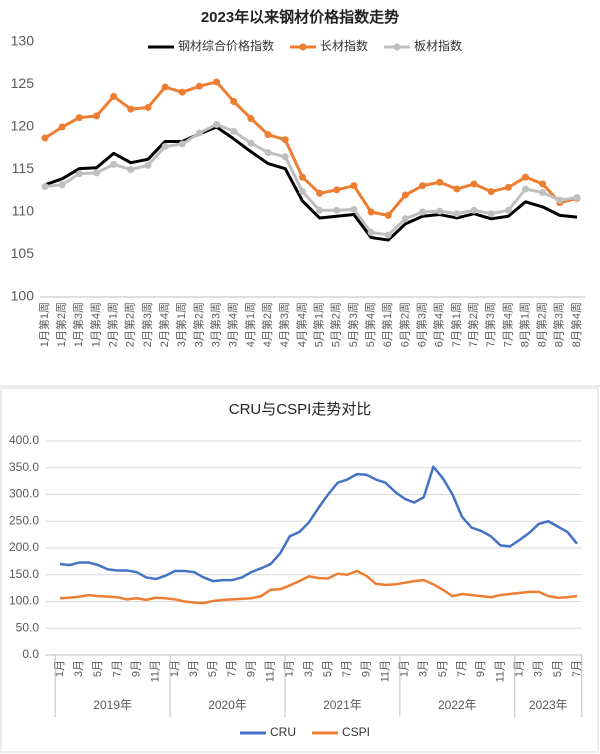 The height and width of the screenshot is (754, 600). What do you see at coordinates (438, 45) in the screenshot?
I see `legend-label: 板材指数` at bounding box center [438, 45].